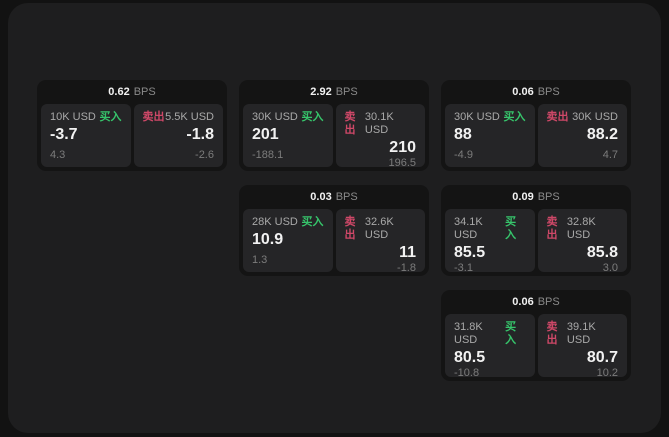  What do you see at coordinates (265, 134) in the screenshot?
I see `buy-price: 201` at bounding box center [265, 134].